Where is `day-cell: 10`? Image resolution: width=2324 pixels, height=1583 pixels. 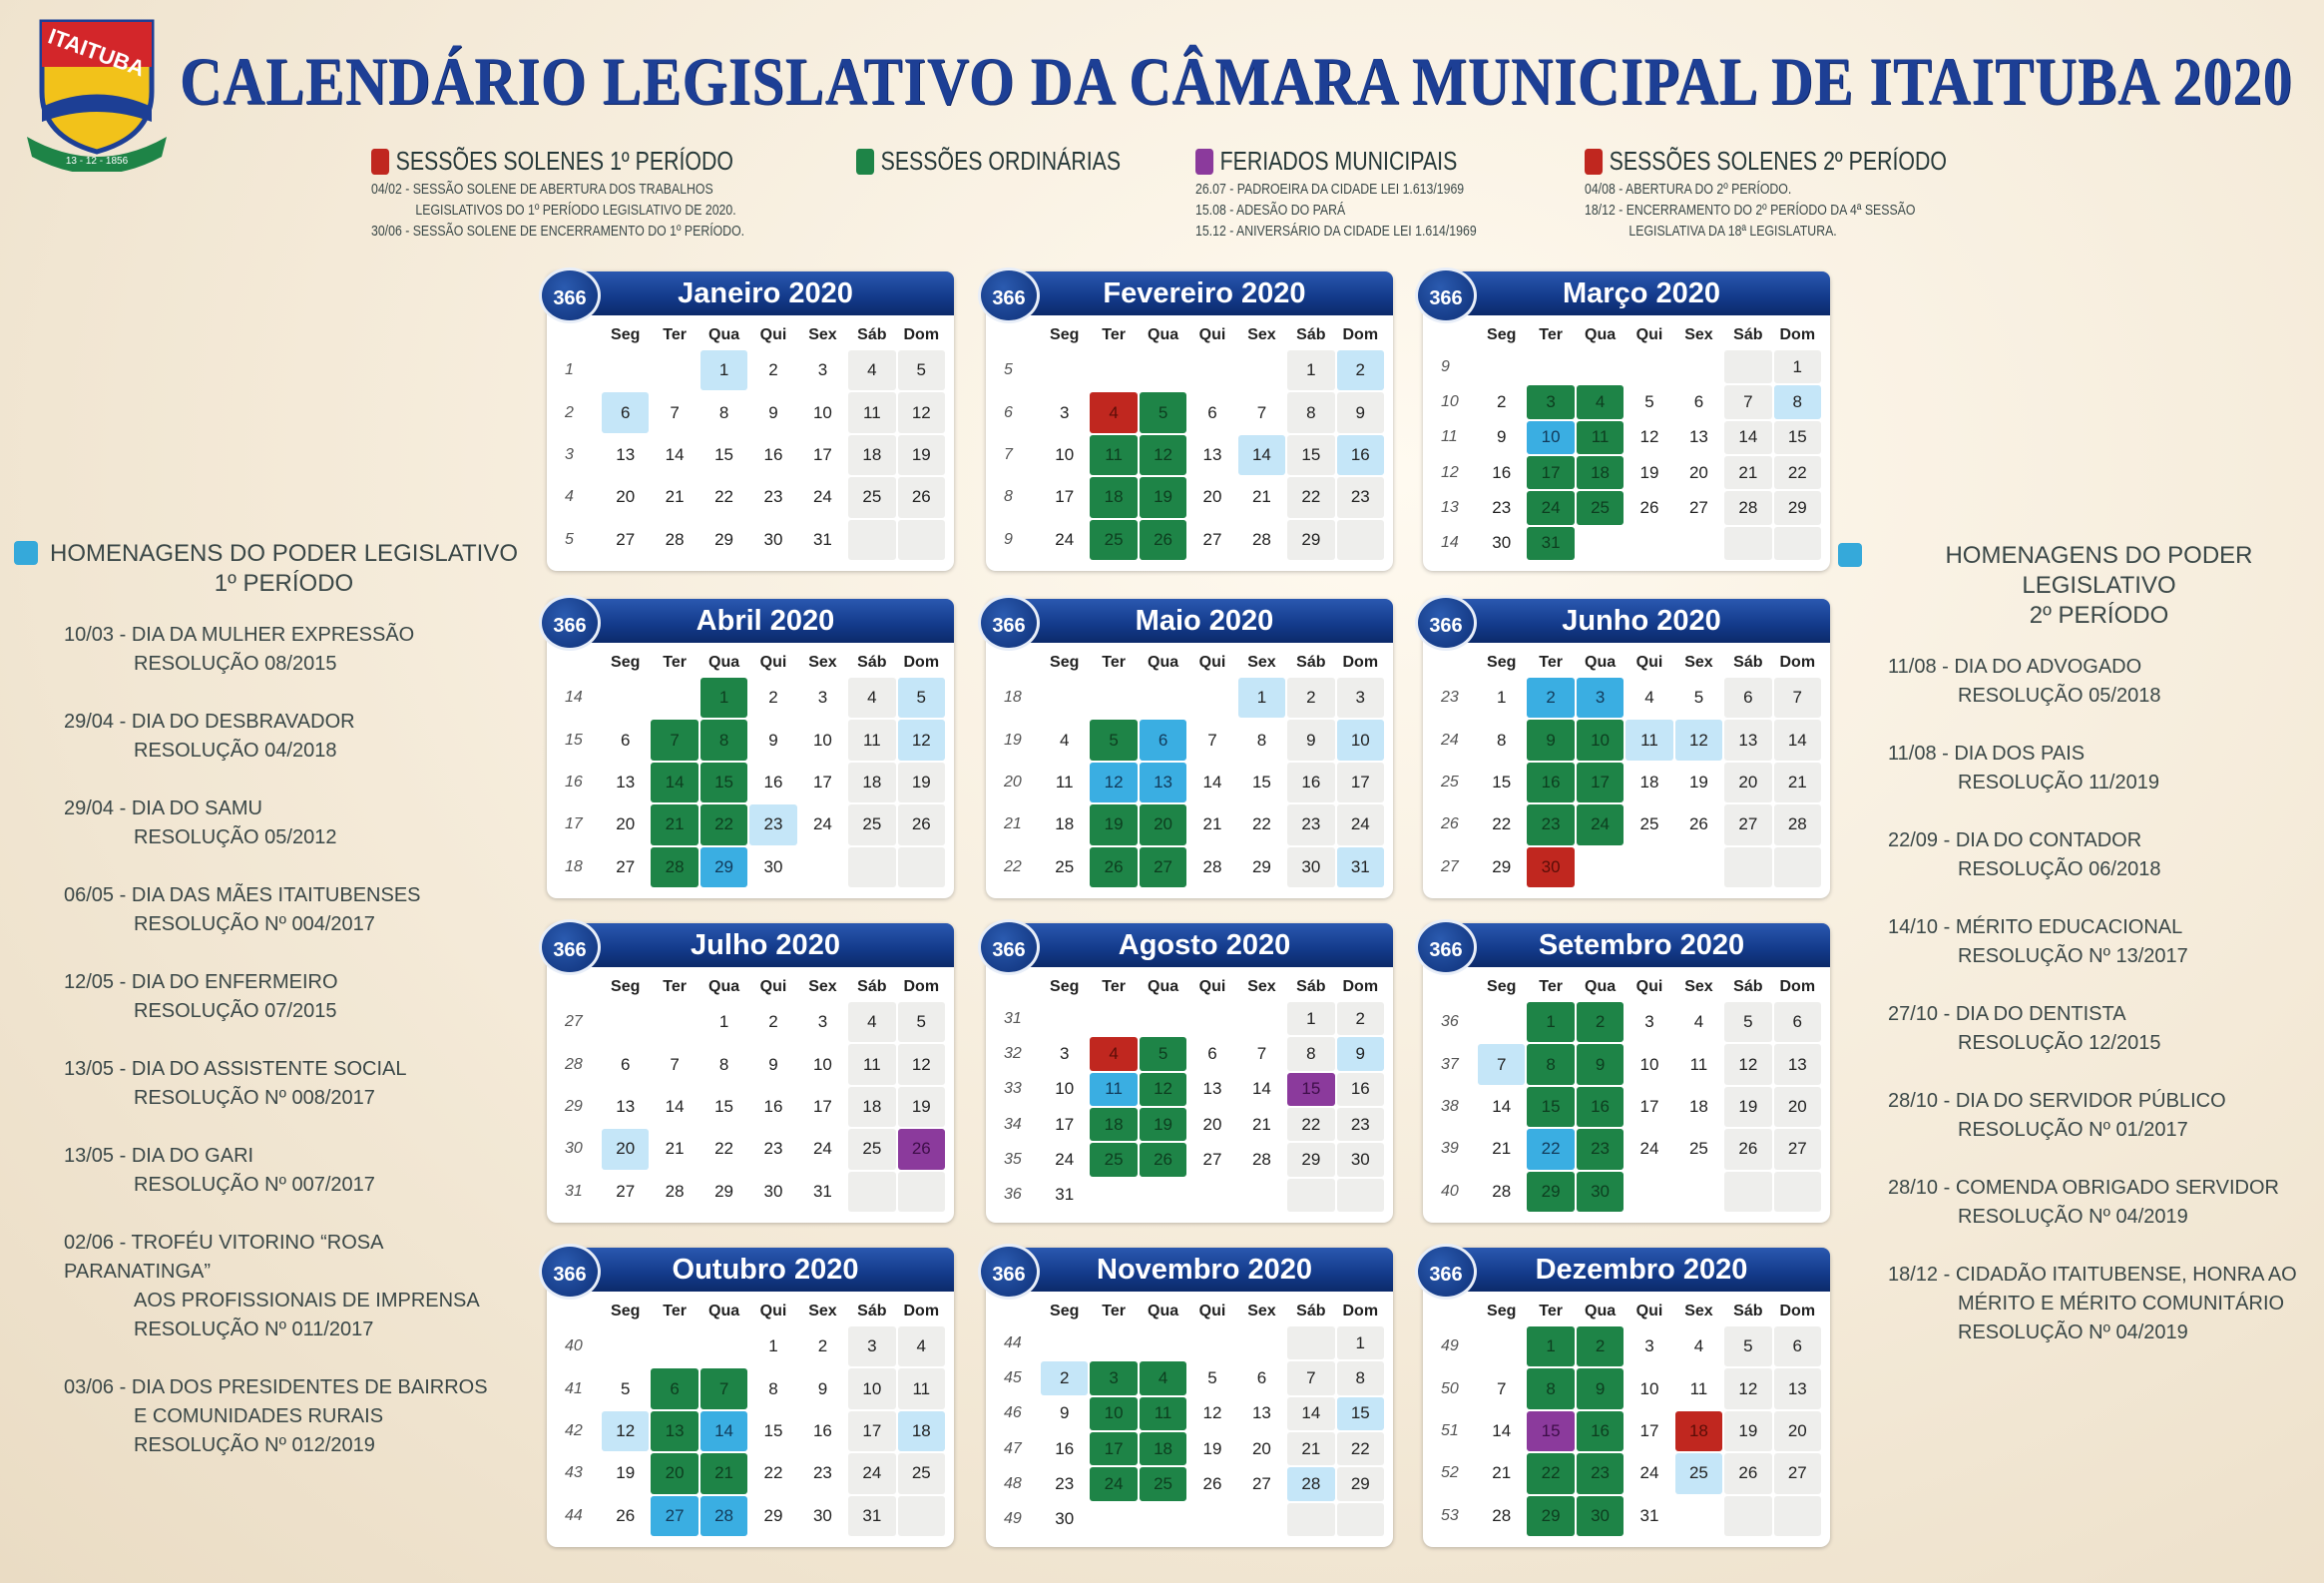
day-cell: 10 is located at coordinates (1649, 1064).